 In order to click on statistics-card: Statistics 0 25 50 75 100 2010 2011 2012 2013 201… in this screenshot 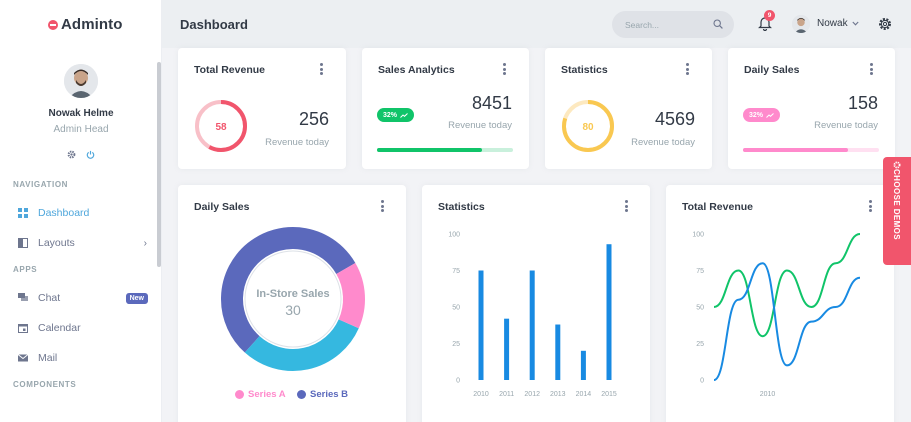, I will do `click(536, 303)`.